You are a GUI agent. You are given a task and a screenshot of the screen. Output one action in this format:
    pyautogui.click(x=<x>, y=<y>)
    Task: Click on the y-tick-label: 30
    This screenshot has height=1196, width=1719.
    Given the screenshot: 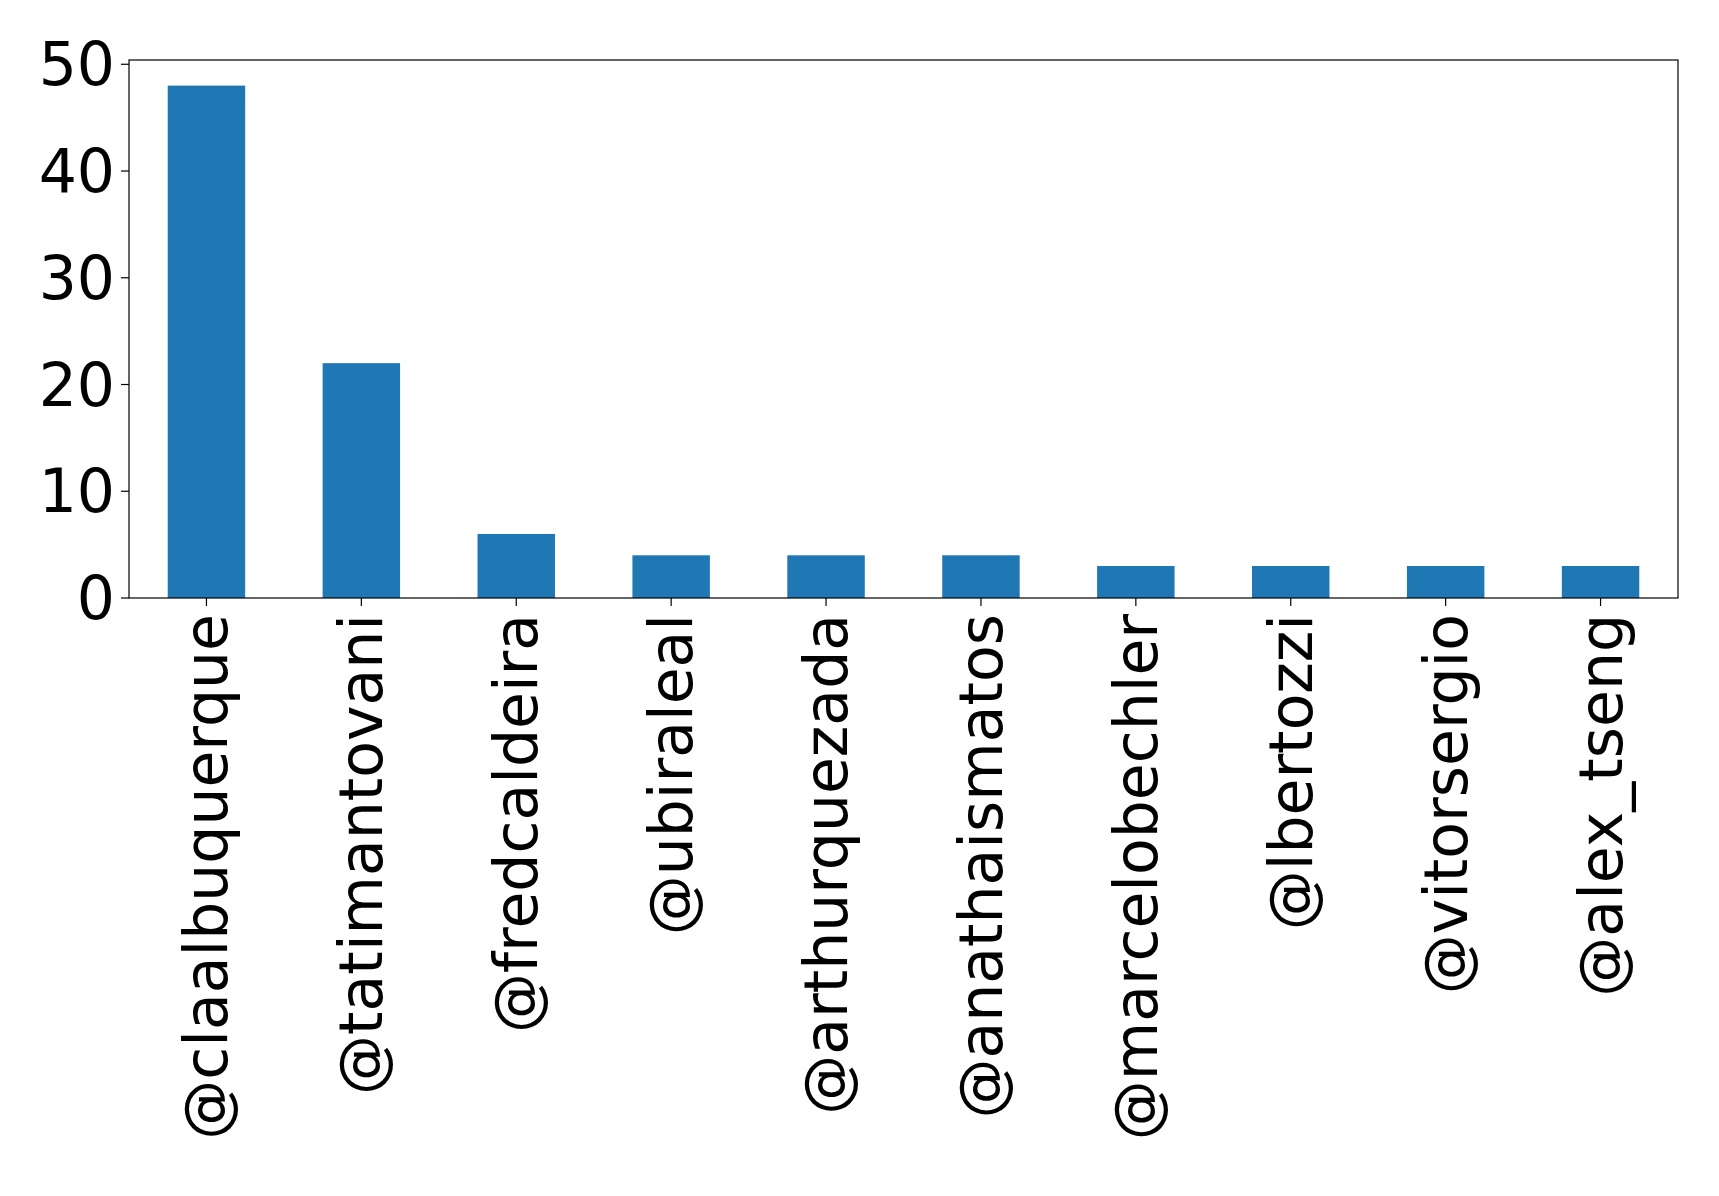 What is the action you would take?
    pyautogui.click(x=76, y=277)
    